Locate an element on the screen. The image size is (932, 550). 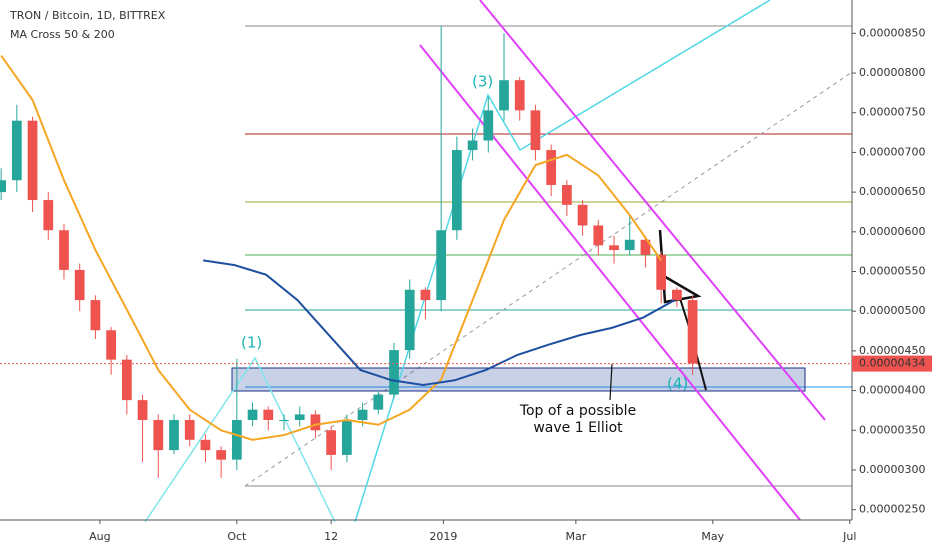
y-tick-label: 0.00000350 is located at coordinates (892, 429).